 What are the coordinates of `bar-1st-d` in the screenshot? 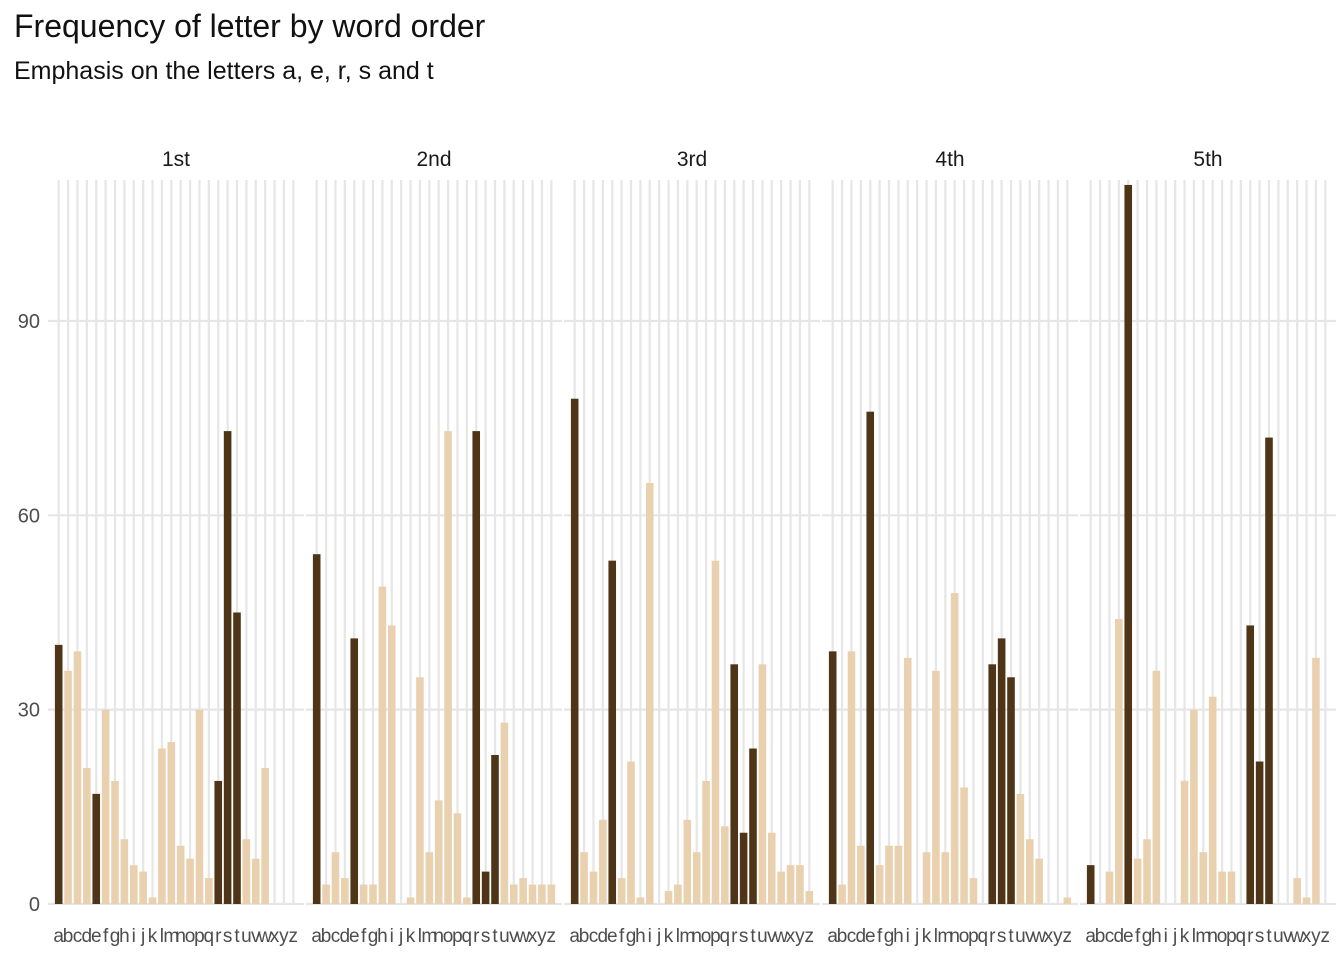 It's located at (87, 835).